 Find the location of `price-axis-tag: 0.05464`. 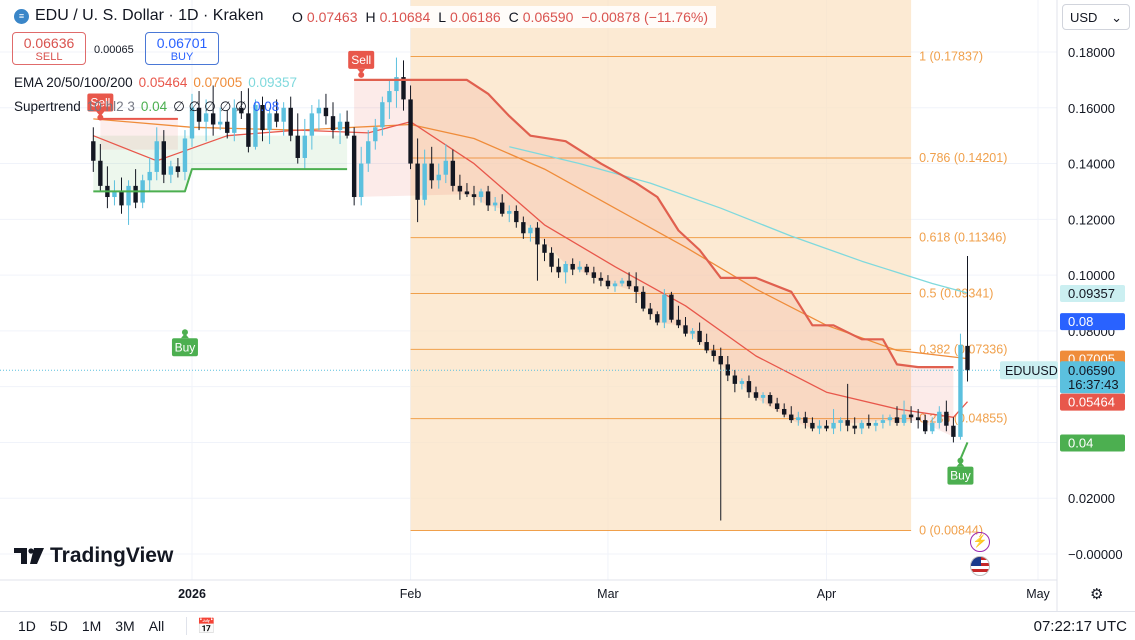

price-axis-tag: 0.05464 is located at coordinates (1092, 402).